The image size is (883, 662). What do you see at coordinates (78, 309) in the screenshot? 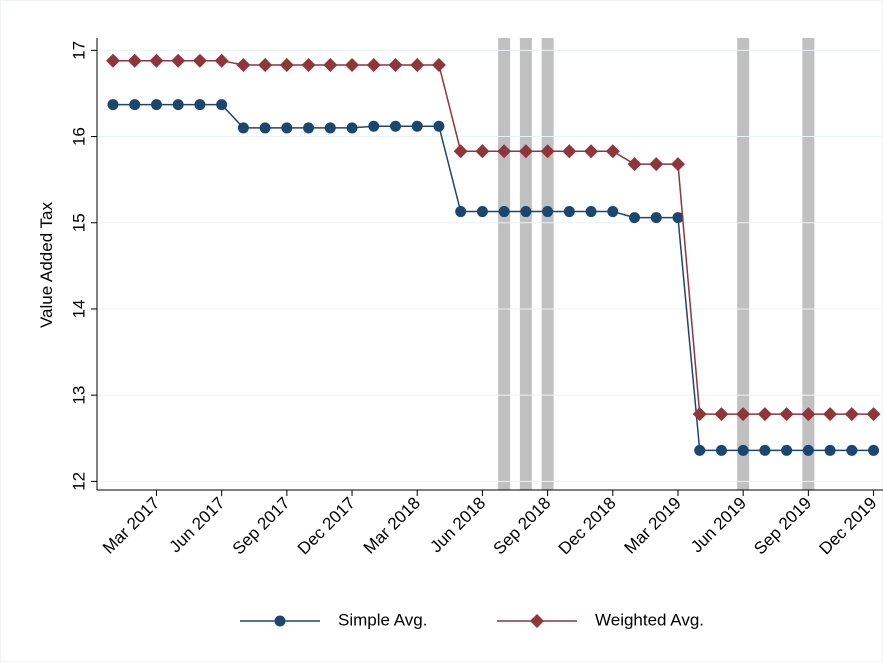
I see `y-tick-label: 14` at bounding box center [78, 309].